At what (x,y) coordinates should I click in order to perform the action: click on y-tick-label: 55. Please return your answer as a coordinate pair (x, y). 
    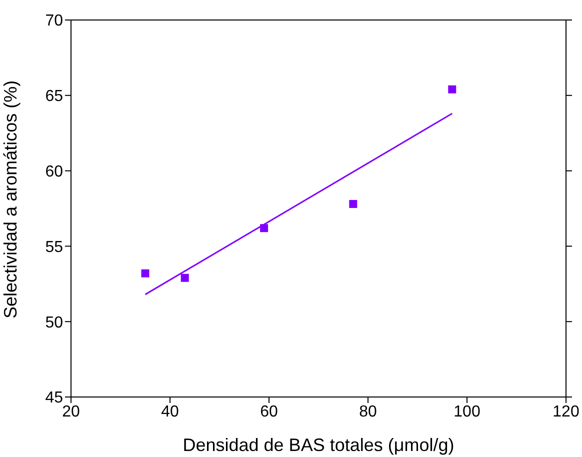
    Looking at the image, I should click on (54, 247).